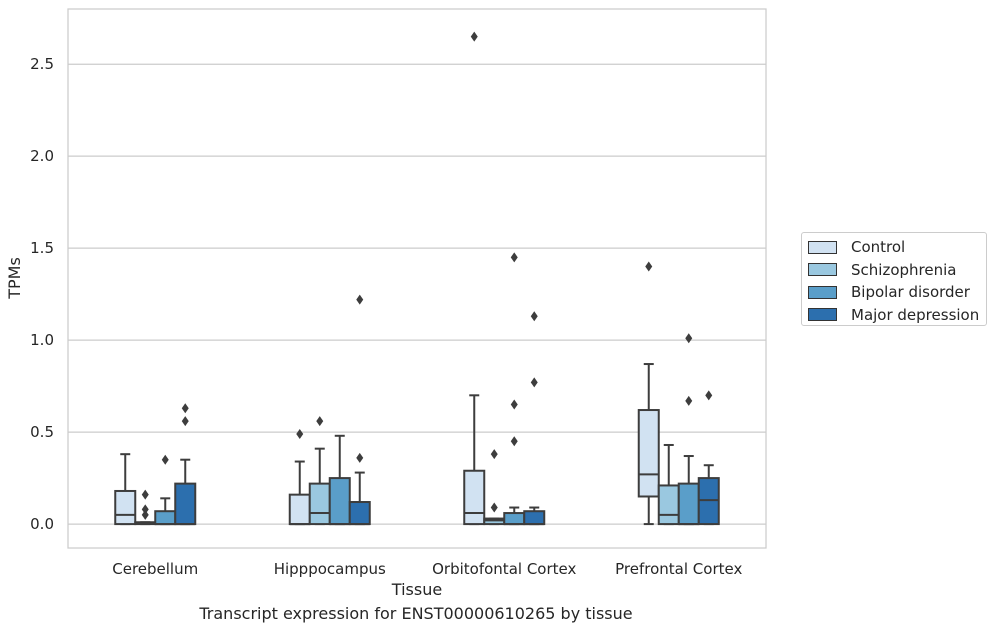 Image resolution: width=997 pixels, height=634 pixels. What do you see at coordinates (42, 524) in the screenshot?
I see `y-tick-label: 0.0` at bounding box center [42, 524].